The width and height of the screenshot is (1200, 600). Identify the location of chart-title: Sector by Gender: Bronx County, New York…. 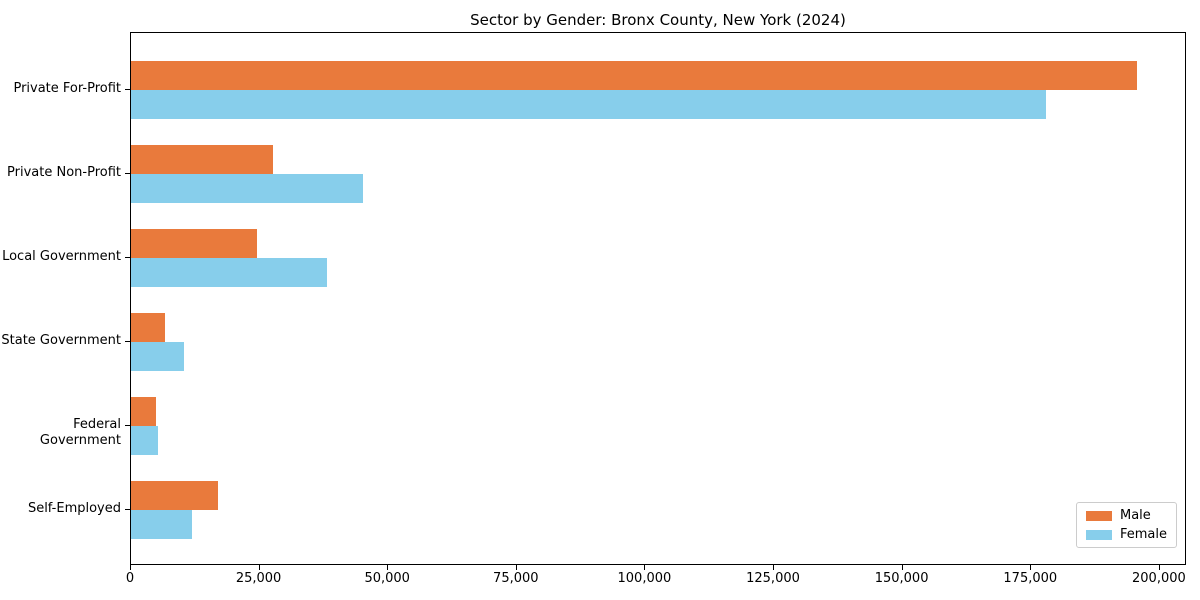
(658, 20).